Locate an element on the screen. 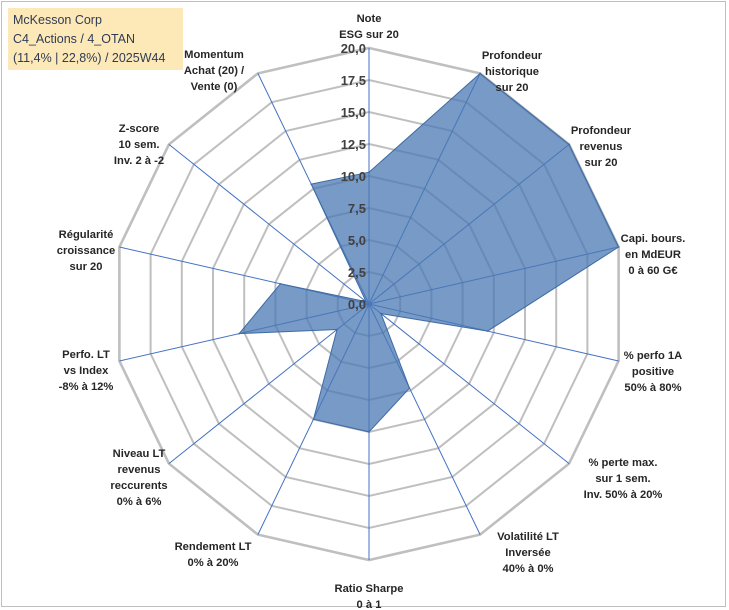 The width and height of the screenshot is (729, 610). axis-label-6: Volatilité LT Inversée 40% à 0% is located at coordinates (528, 553).